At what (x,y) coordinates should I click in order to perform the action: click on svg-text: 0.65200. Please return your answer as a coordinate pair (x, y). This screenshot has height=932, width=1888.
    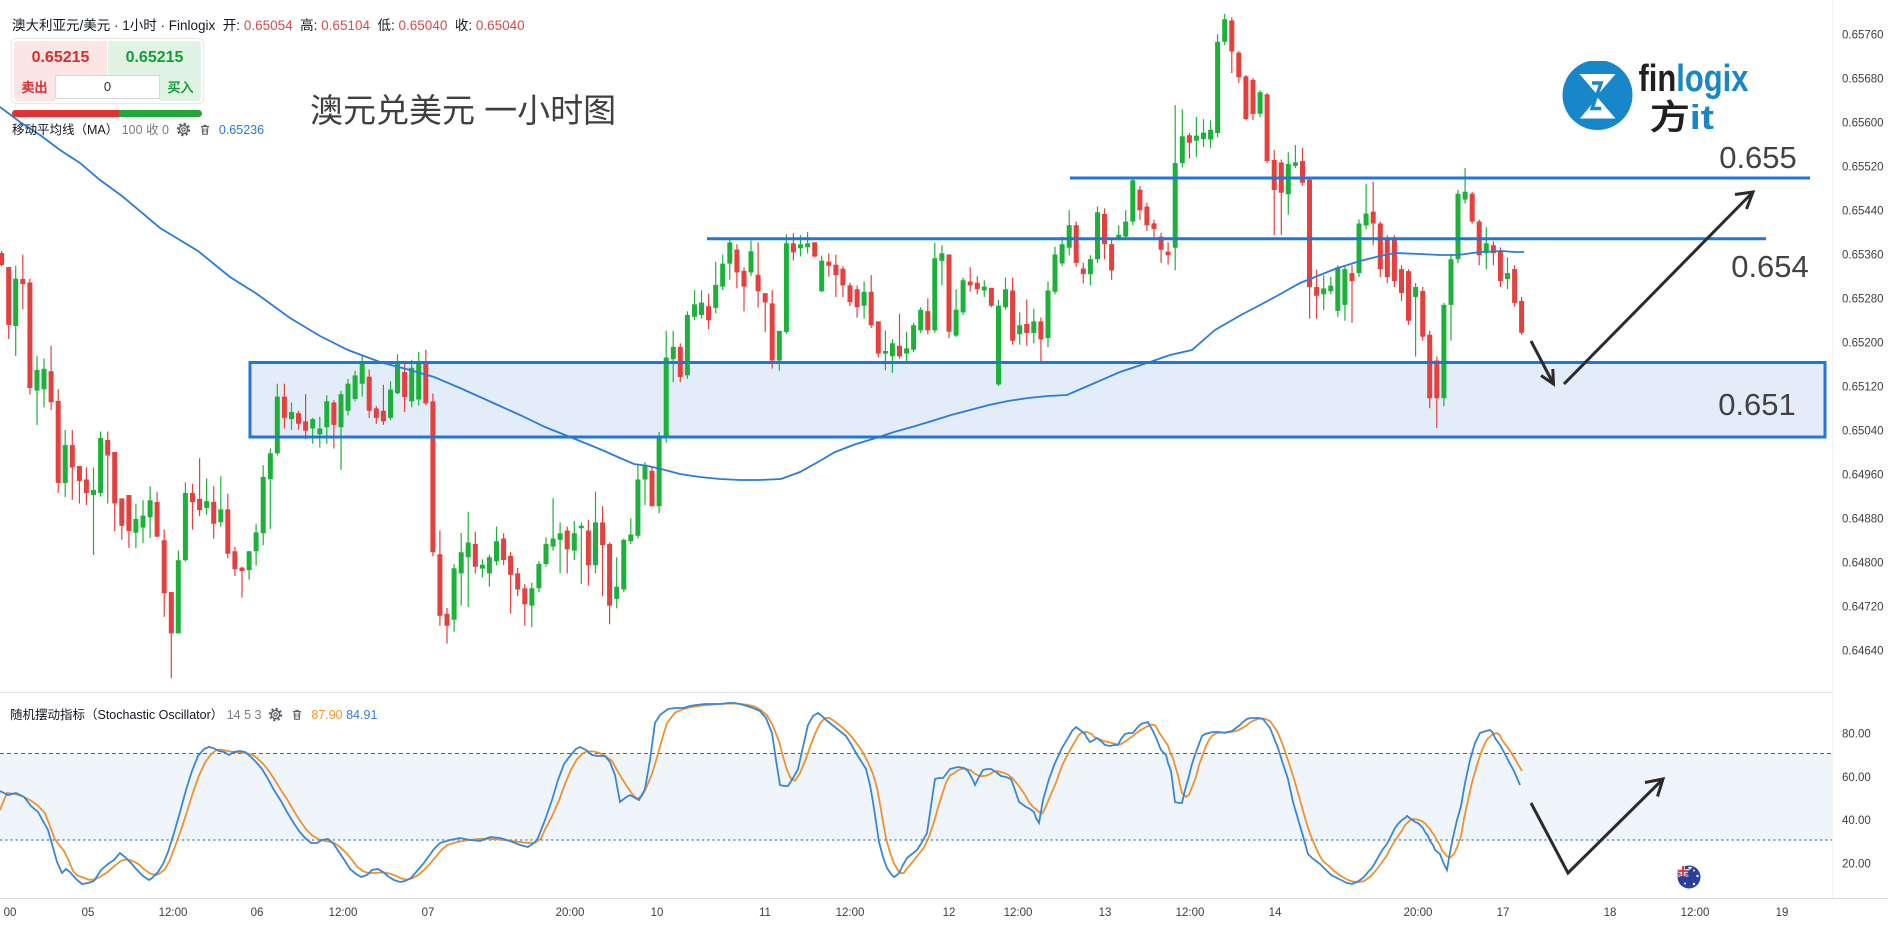
    Looking at the image, I should click on (1863, 344).